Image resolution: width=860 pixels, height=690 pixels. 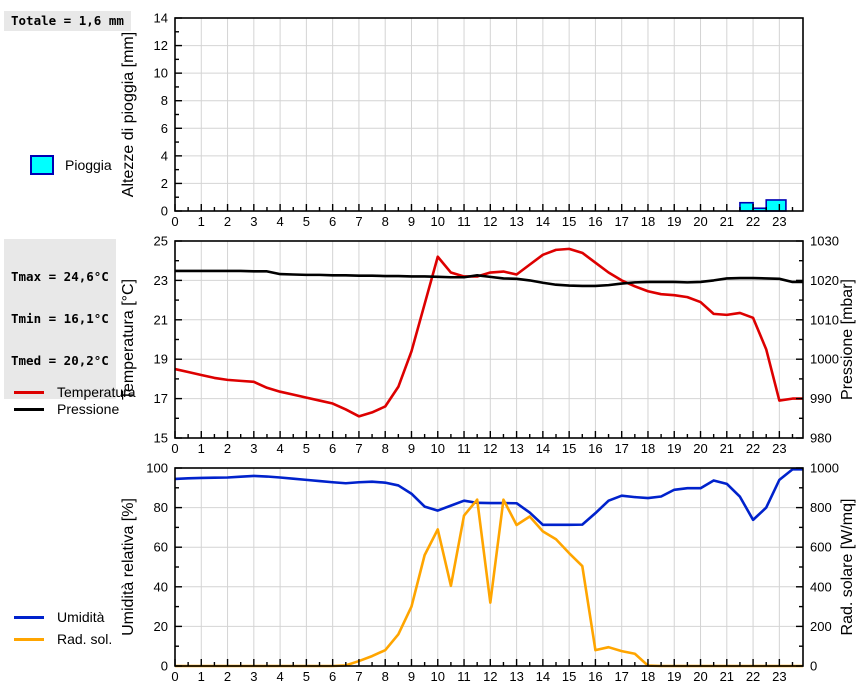 I want to click on y-tick-label: 12, so click(x=161, y=45).